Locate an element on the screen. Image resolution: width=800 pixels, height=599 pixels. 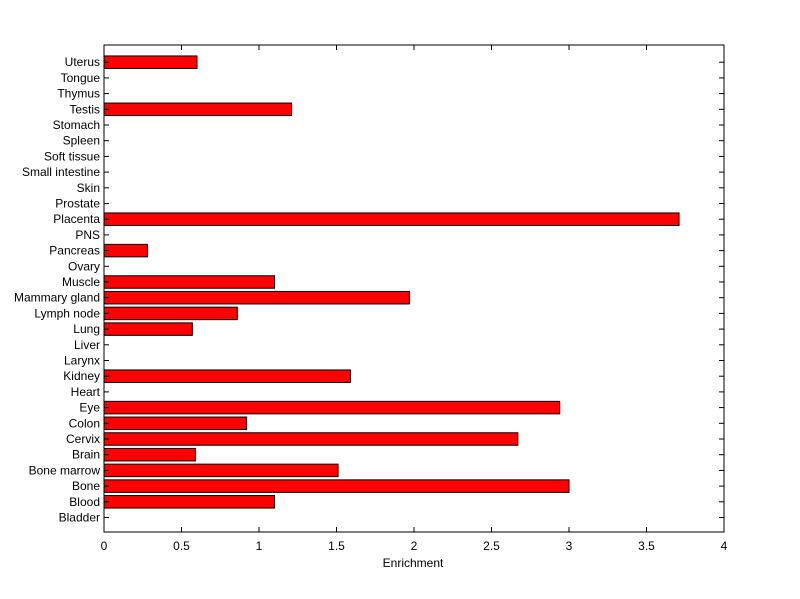
bar-bone is located at coordinates (336, 486).